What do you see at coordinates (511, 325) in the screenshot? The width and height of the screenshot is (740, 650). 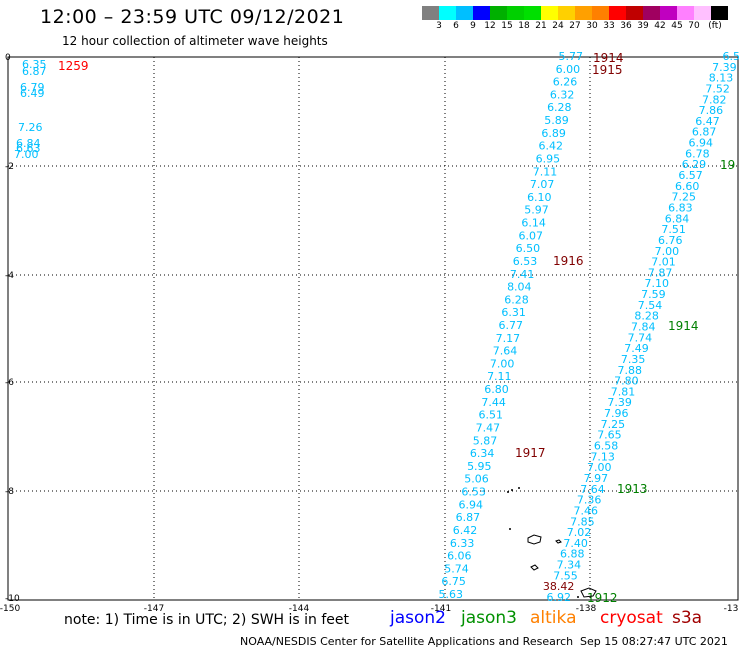 I see `wave-height-value: 6.77` at bounding box center [511, 325].